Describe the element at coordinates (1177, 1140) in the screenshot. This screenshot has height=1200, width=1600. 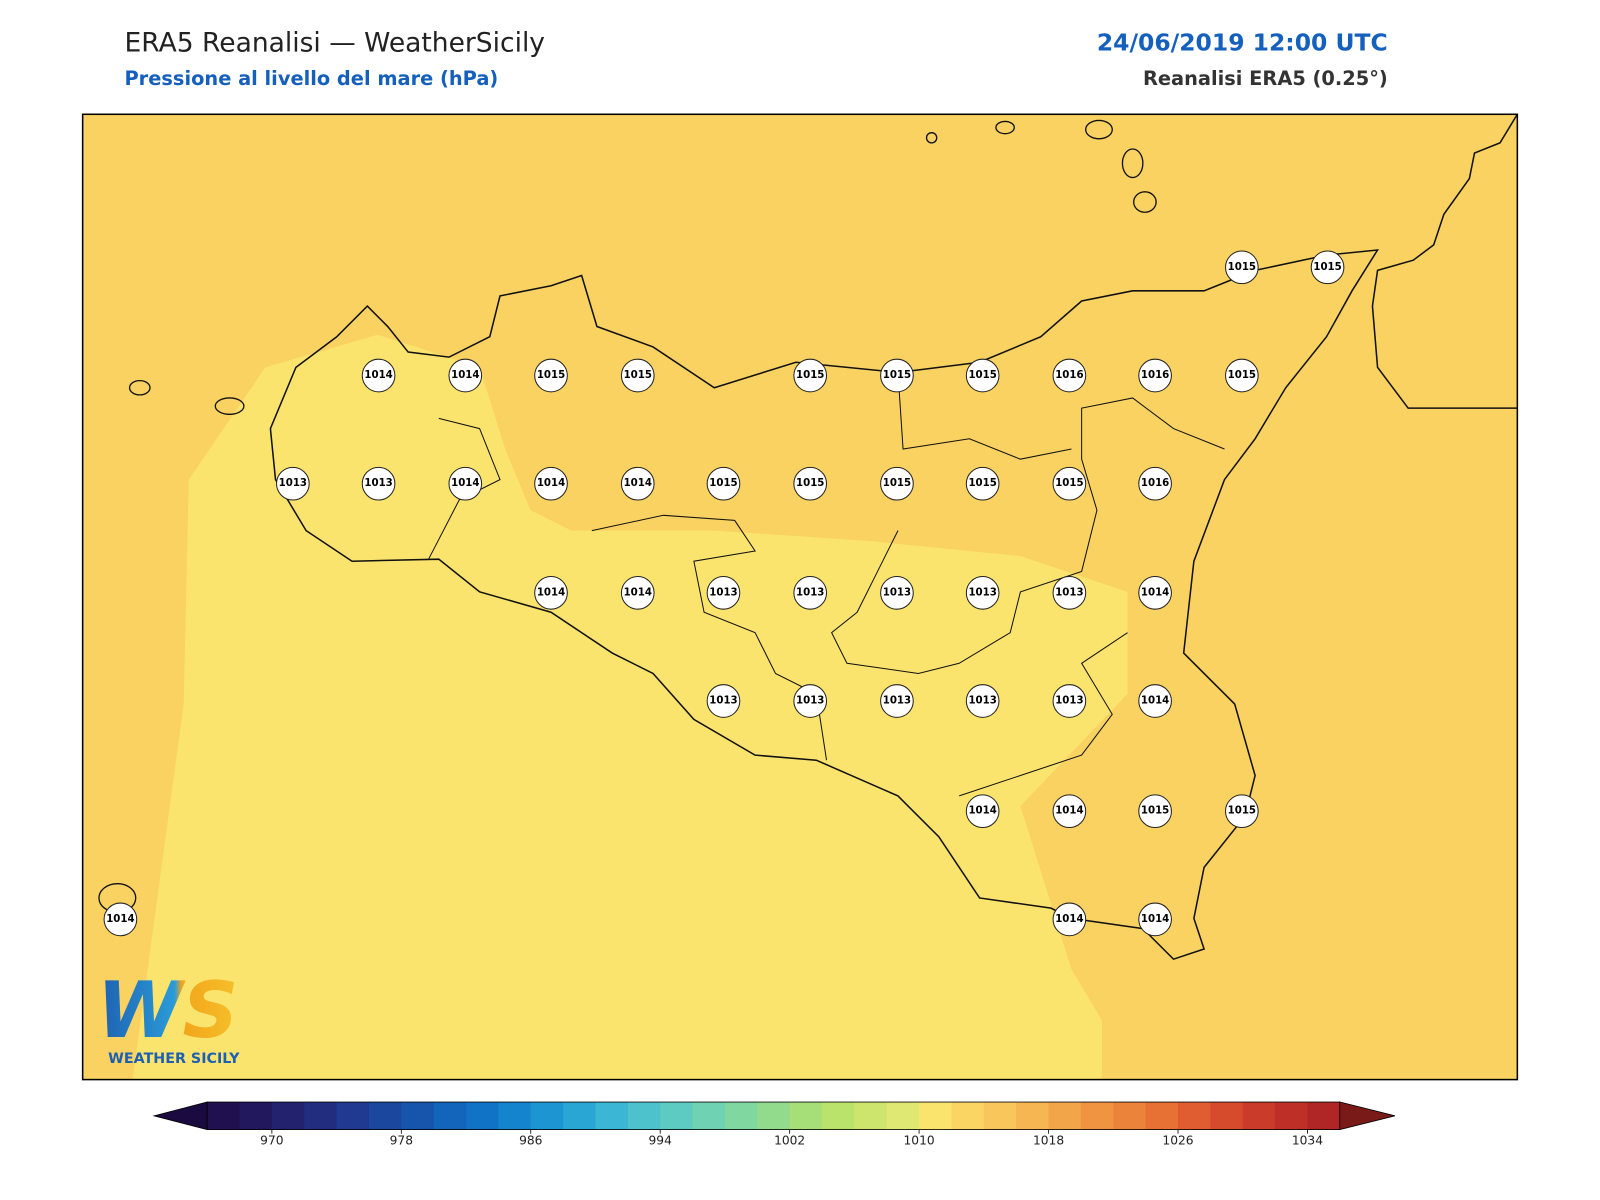
I see `colorbar-tick-label: 1026` at that location.